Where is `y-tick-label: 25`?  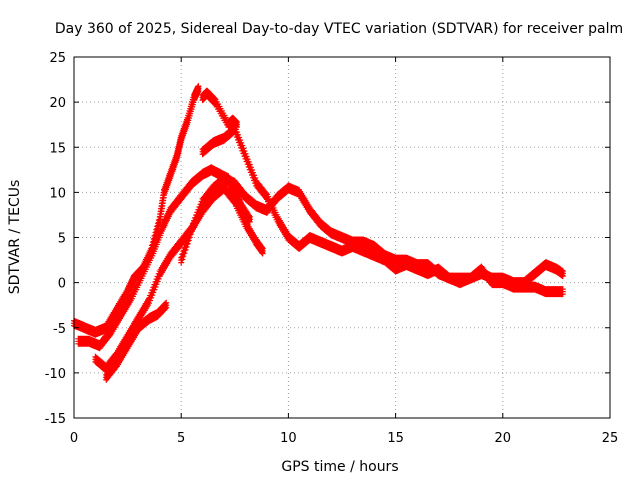
y-tick-label: 25 is located at coordinates (57, 58).